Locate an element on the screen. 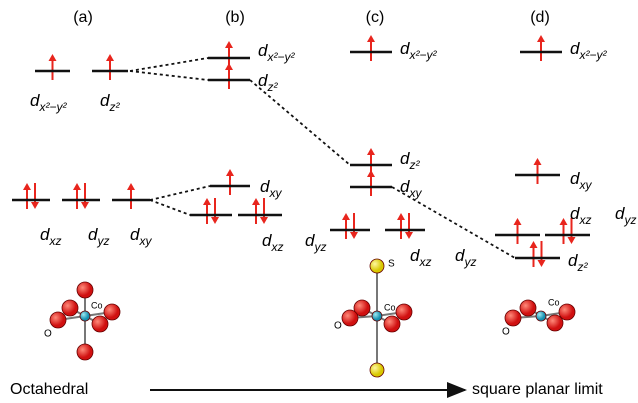 The image size is (638, 403). column-label: (d) is located at coordinates (540, 17).